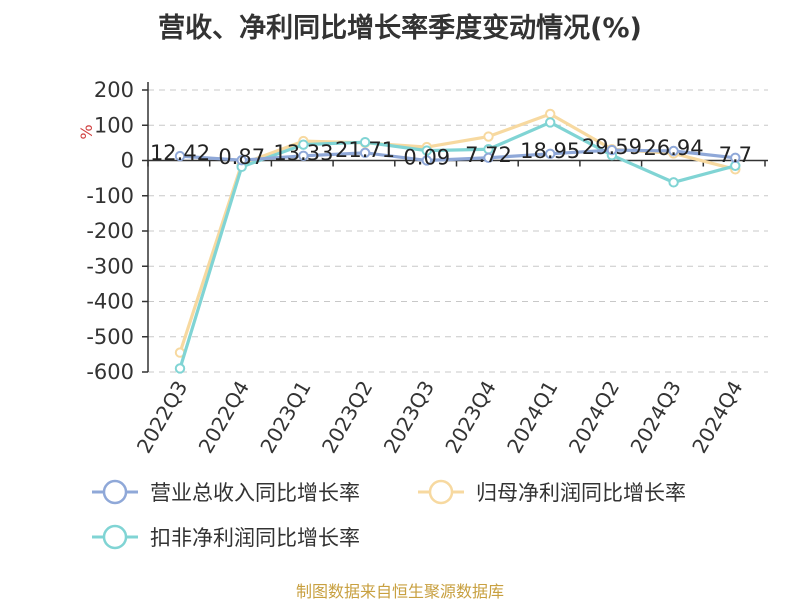 This screenshot has height=602, width=800. What do you see at coordinates (255, 493) in the screenshot?
I see `legend-label: 营业总收入同比增长率` at bounding box center [255, 493].